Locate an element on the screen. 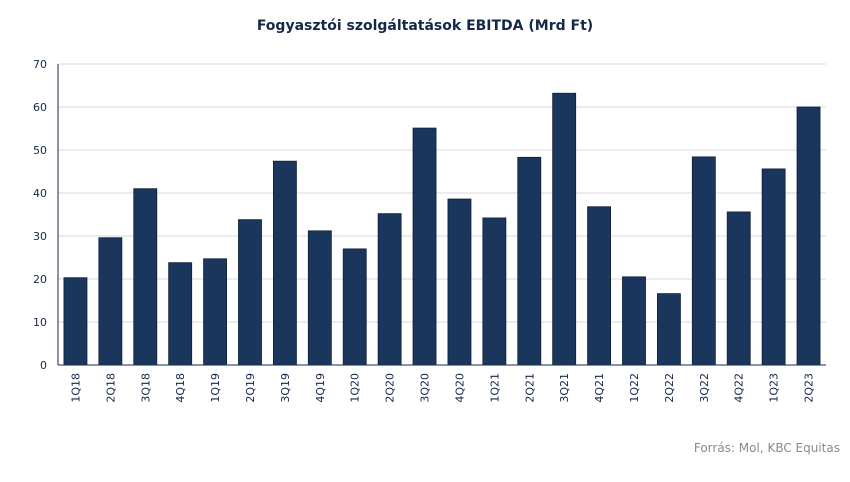 The image size is (850, 482). x-tick-label: 1Q20 is located at coordinates (355, 388).